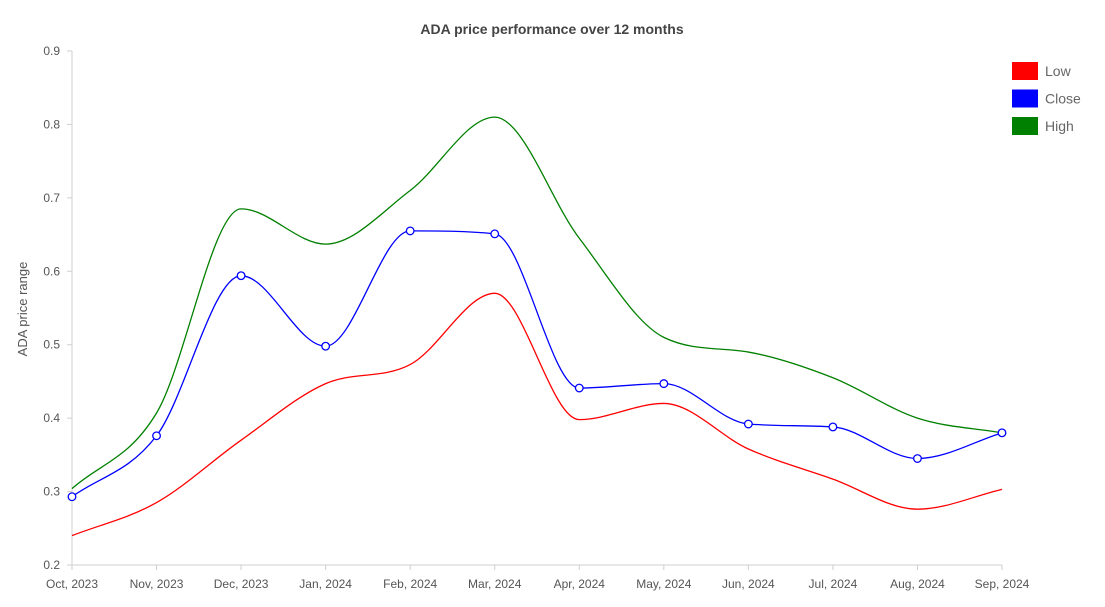 Image resolution: width=1105 pixels, height=607 pixels. Describe the element at coordinates (1042, 71) in the screenshot. I see `legend-item-low: Low` at that location.